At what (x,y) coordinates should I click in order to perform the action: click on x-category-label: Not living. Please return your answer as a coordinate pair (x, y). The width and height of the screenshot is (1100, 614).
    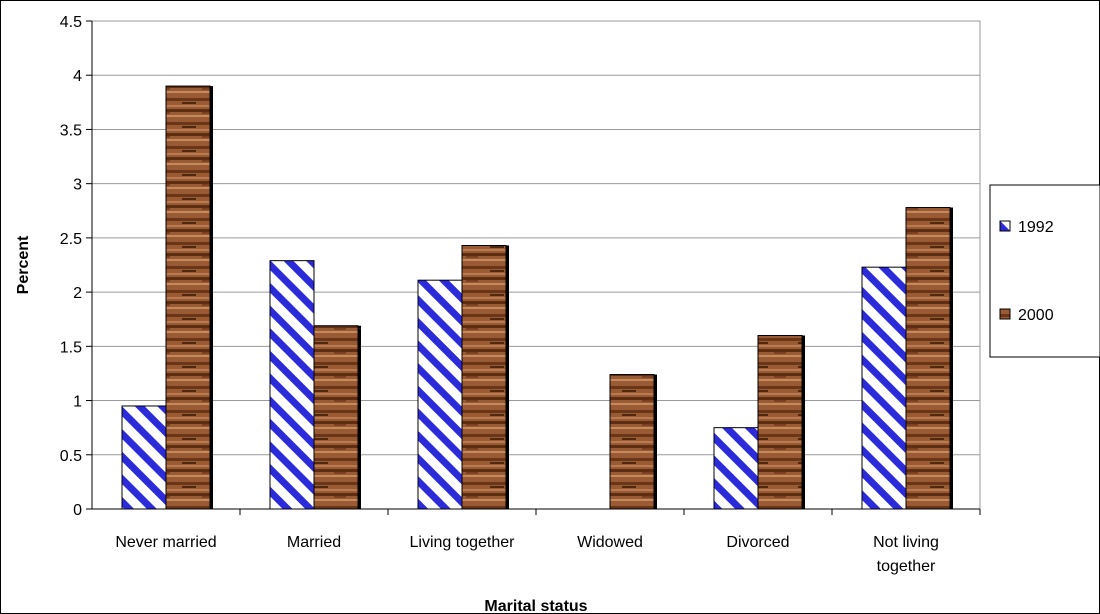
    Looking at the image, I should click on (906, 542).